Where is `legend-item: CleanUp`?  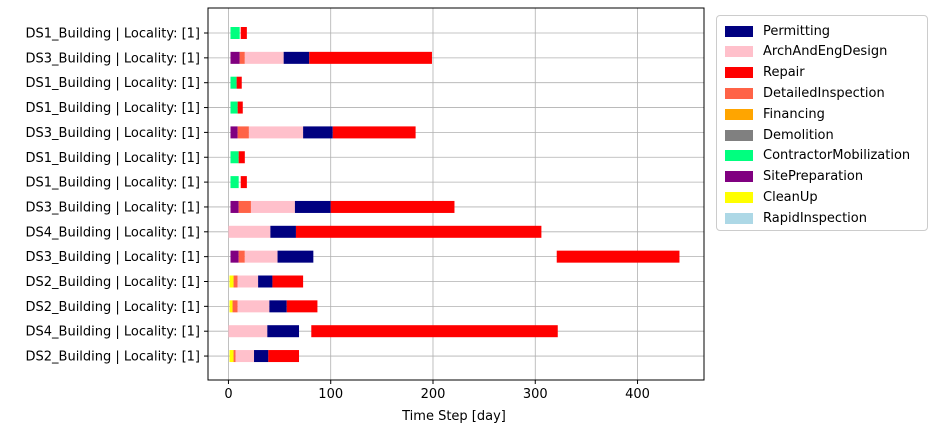
legend-item: CleanUp is located at coordinates (771, 197).